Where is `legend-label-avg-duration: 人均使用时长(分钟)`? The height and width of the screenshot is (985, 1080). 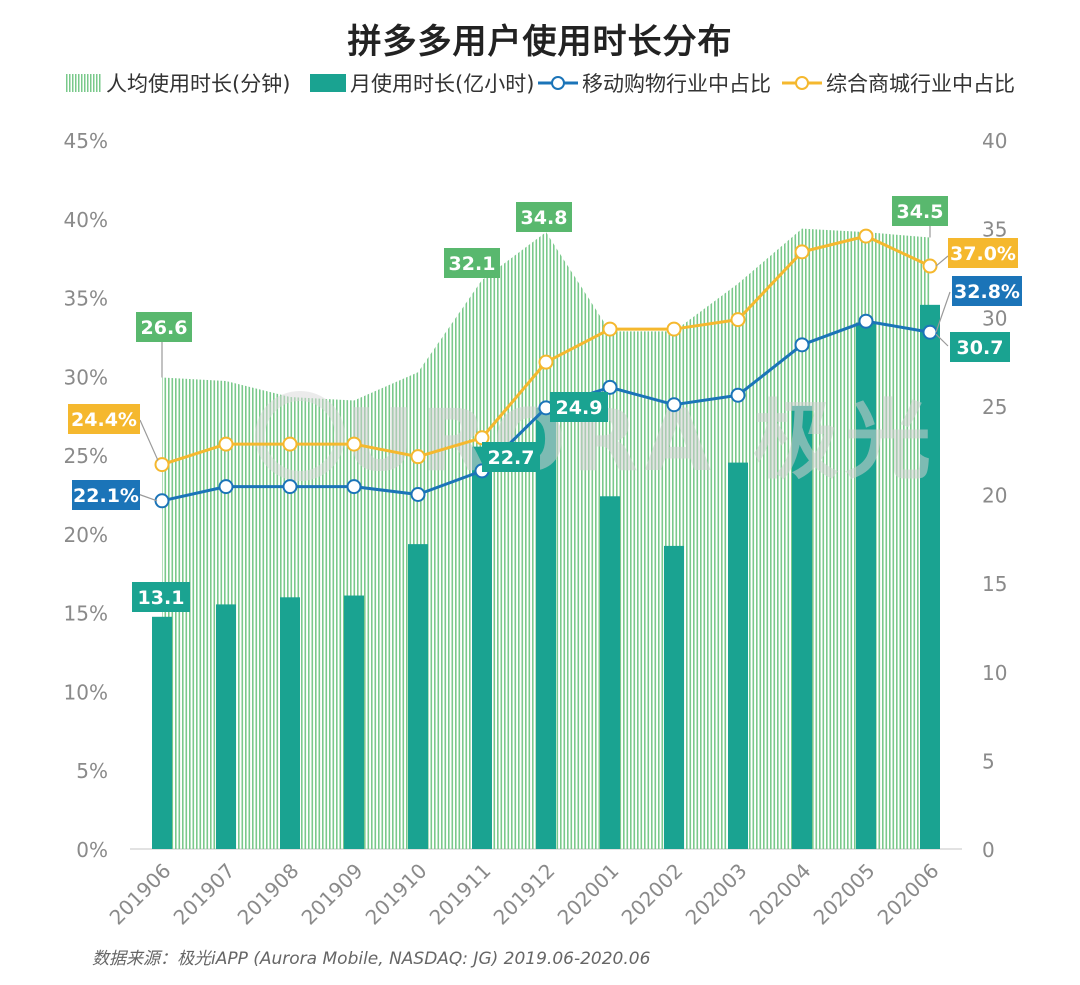
legend-label-avg-duration: 人均使用时长(分钟) is located at coordinates (198, 84).